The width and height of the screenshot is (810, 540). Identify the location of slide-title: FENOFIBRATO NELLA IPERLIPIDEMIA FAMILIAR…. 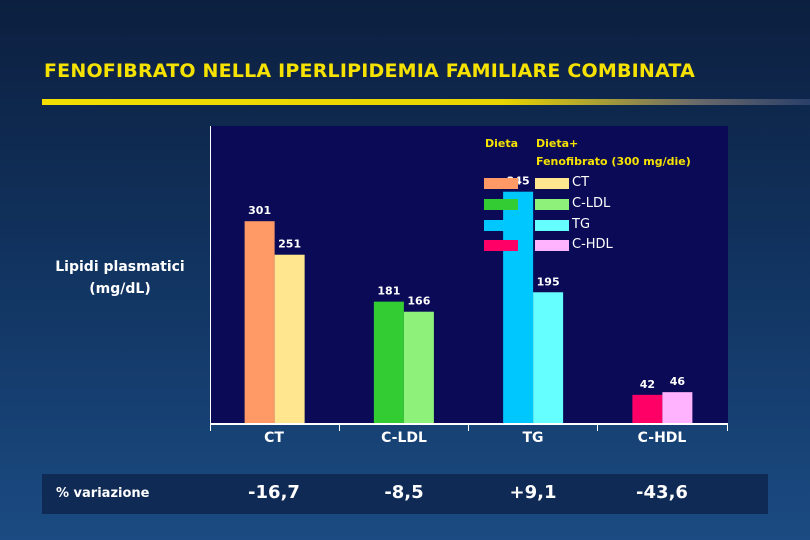
(370, 71).